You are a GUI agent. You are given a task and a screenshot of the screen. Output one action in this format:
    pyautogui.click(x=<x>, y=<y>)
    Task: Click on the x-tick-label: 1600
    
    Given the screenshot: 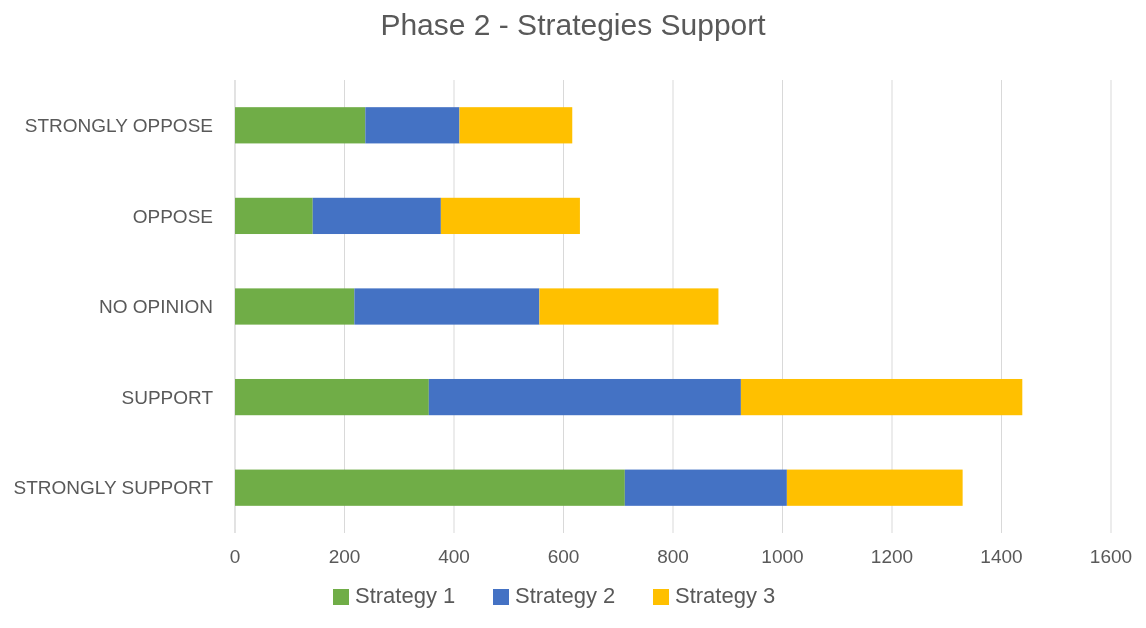 What is the action you would take?
    pyautogui.click(x=1111, y=556)
    